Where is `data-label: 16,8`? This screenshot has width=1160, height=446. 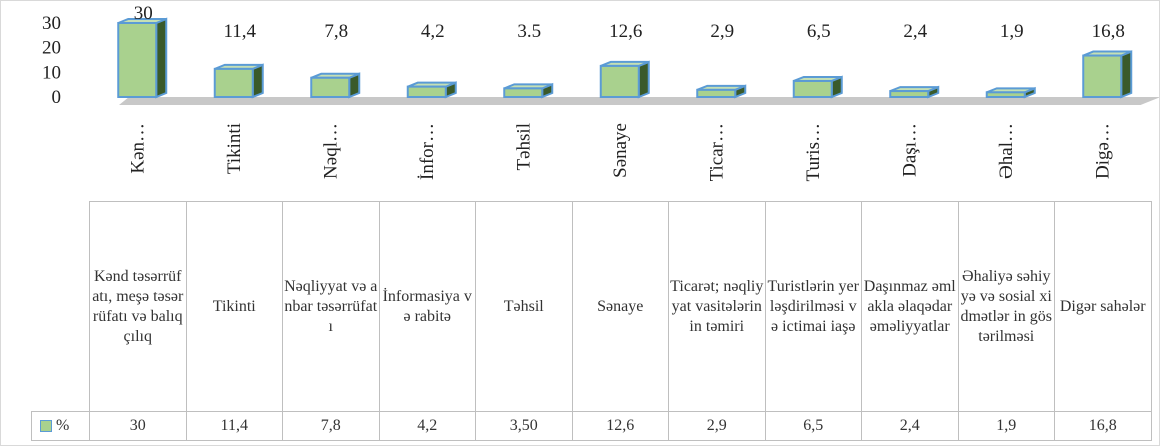 data-label: 16,8 is located at coordinates (1108, 31).